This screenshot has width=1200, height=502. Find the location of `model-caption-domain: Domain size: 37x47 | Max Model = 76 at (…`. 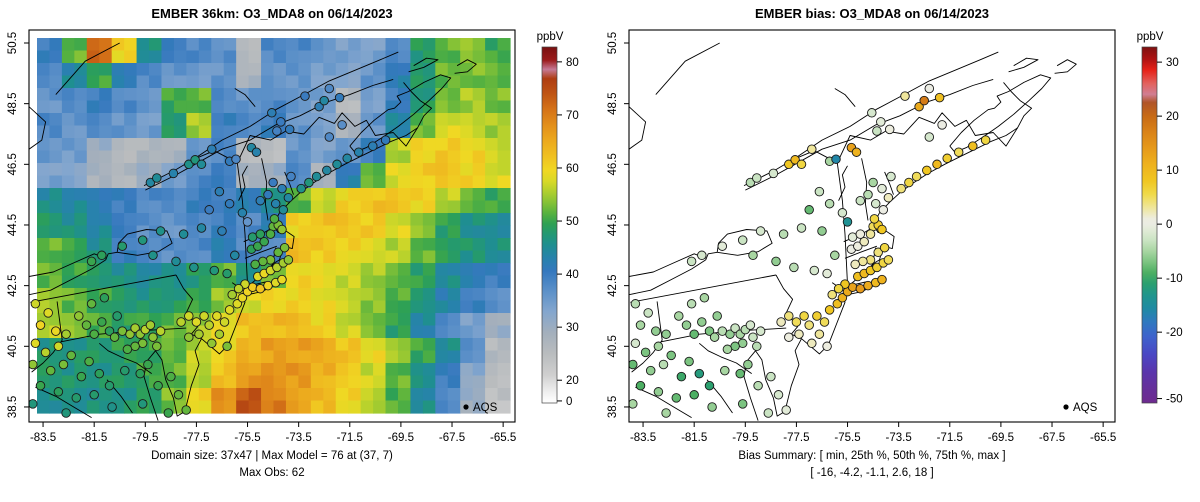

model-caption-domain: Domain size: 37x47 | Max Model = 76 at (… is located at coordinates (272, 456).